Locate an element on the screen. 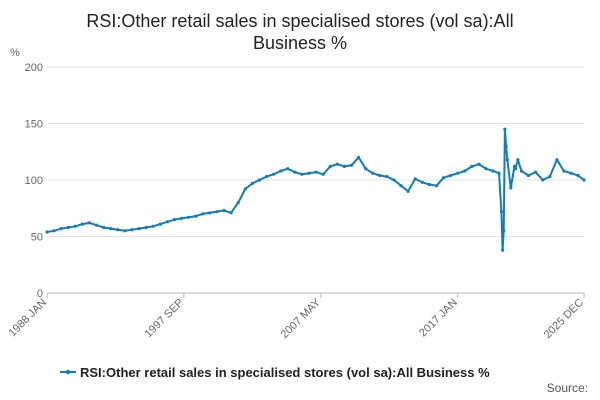 This screenshot has height=400, width=600. legend-swatch-marker is located at coordinates (68, 372).